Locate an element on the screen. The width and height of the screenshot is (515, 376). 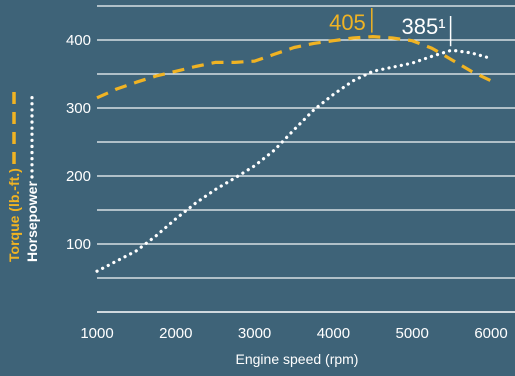
legend-horsepower-label: Horsepower is located at coordinates (32, 221).